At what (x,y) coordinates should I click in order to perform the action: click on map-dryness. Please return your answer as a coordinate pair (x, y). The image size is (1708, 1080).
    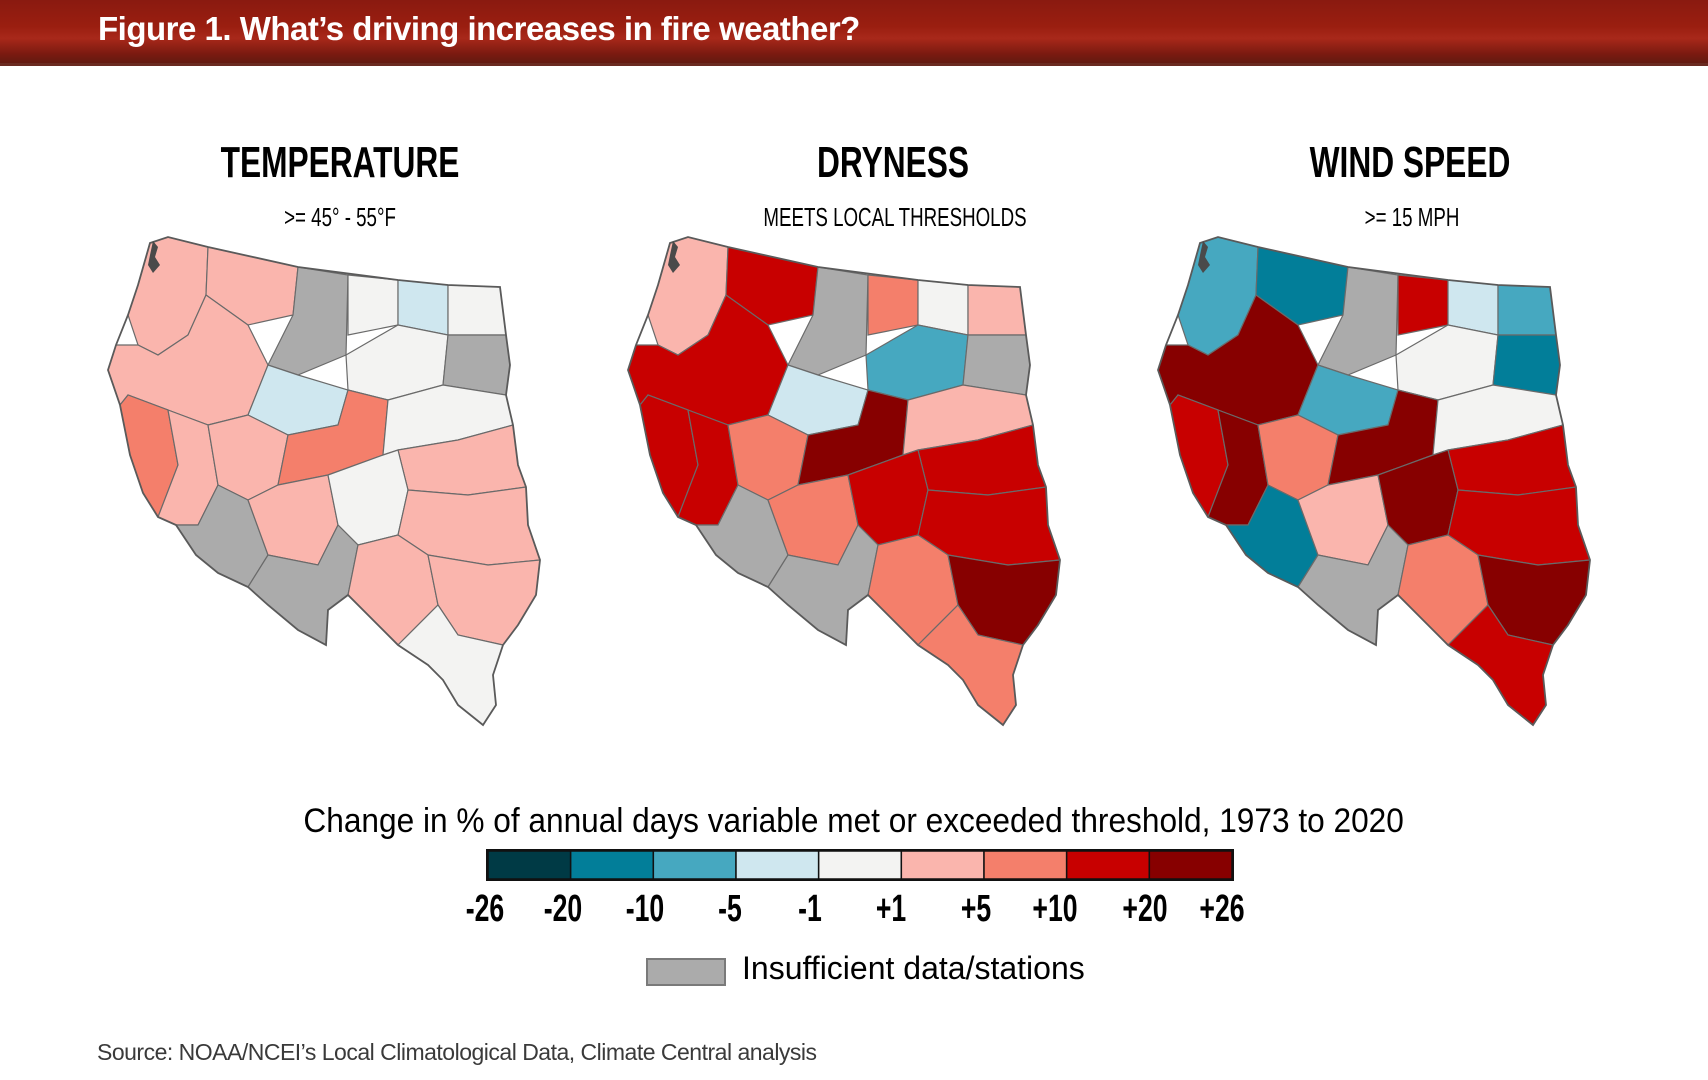
    Looking at the image, I should click on (844, 481).